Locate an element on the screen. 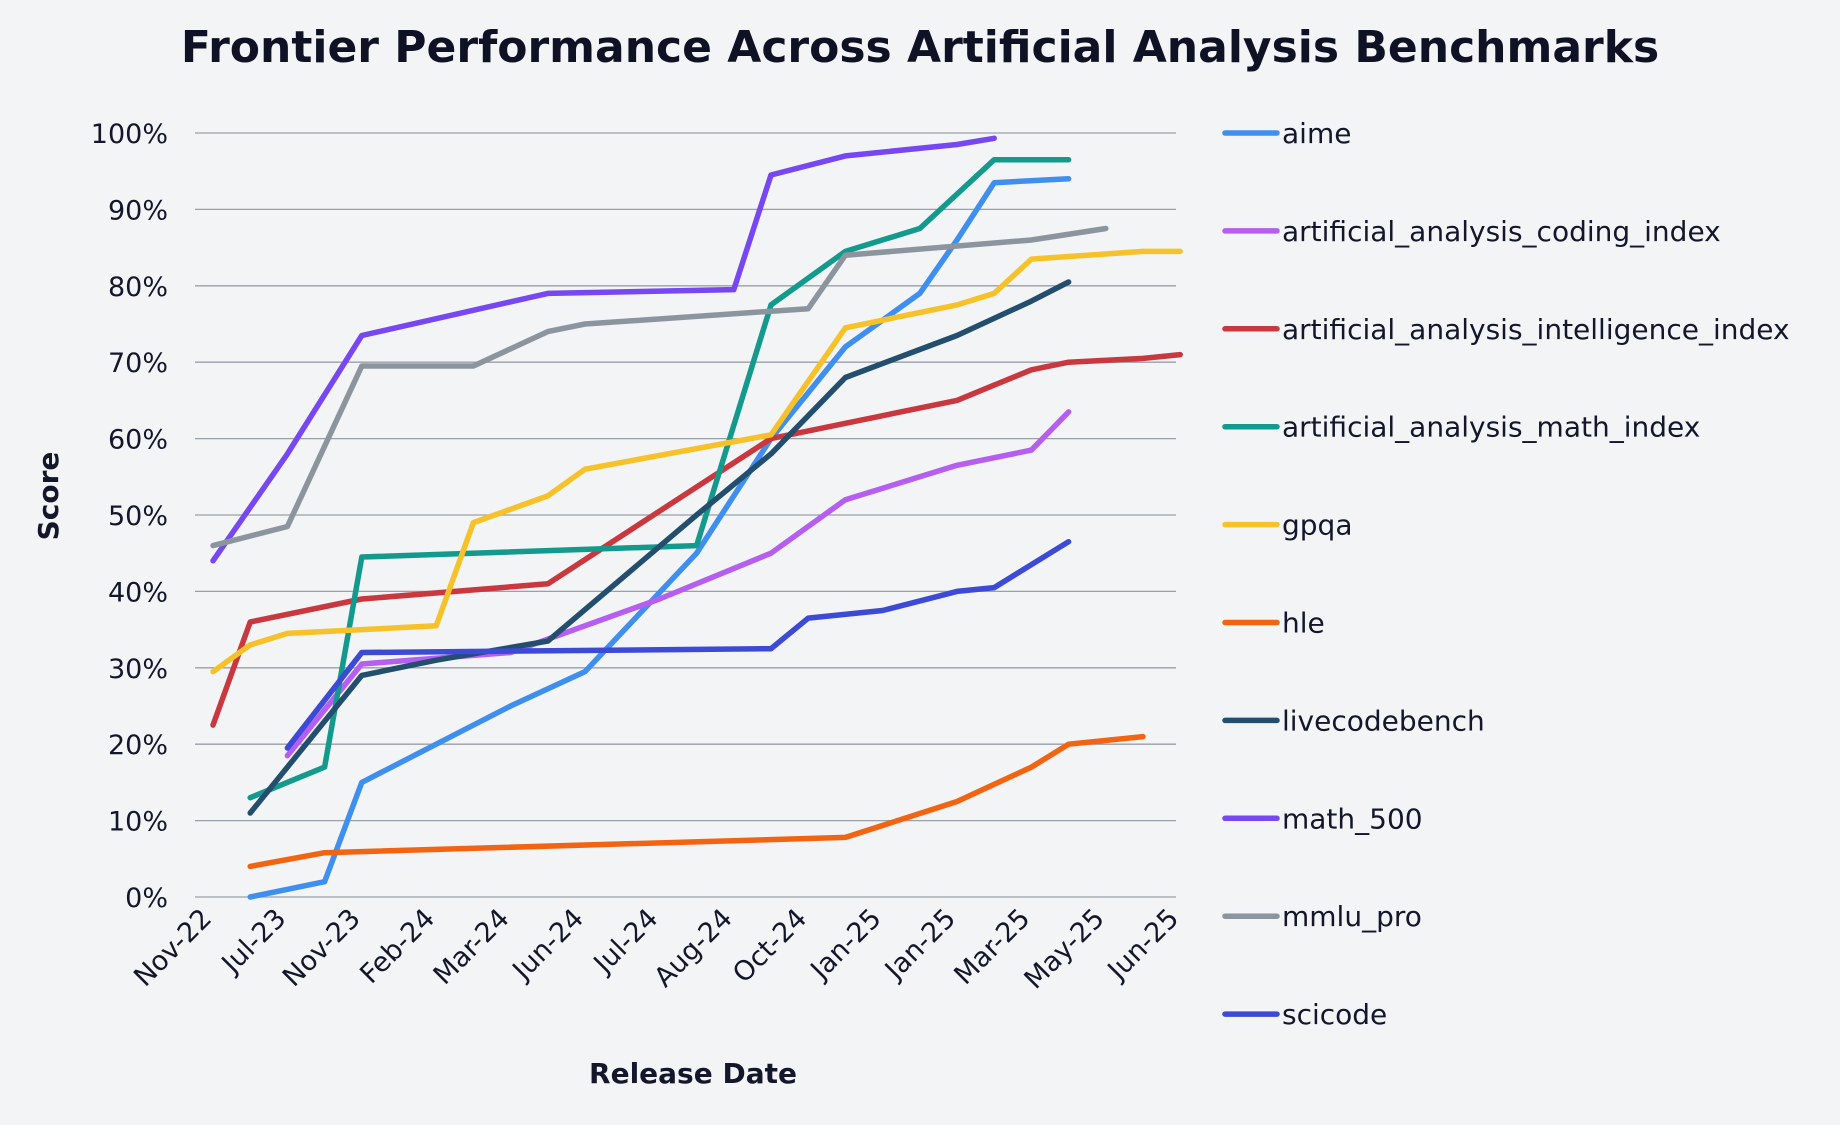 The height and width of the screenshot is (1125, 1840). y-tick-label: 30% is located at coordinates (138, 669).